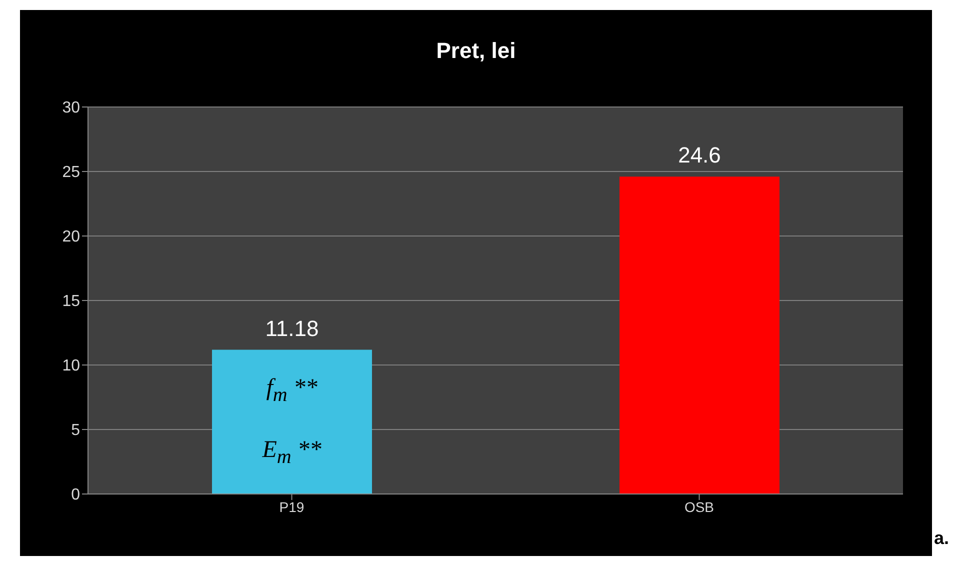 The image size is (964, 564). Describe the element at coordinates (71, 301) in the screenshot. I see `y-tick-label: 15` at that location.